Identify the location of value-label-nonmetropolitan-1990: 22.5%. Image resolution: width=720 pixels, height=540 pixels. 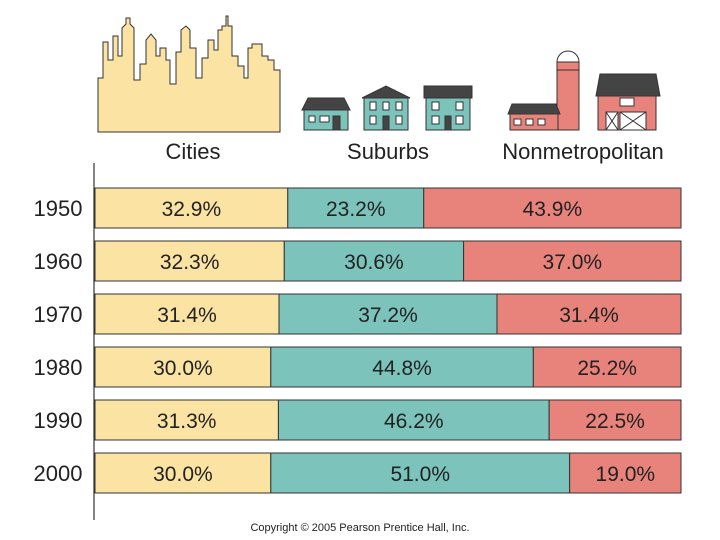
(615, 421).